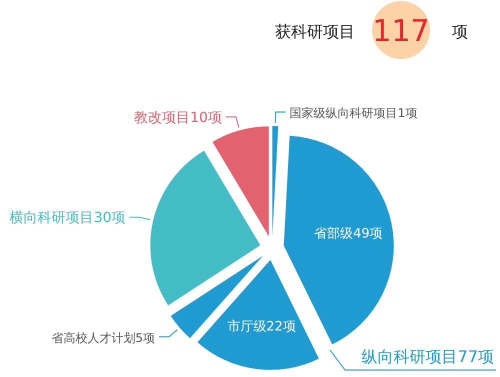 The image size is (500, 377). Describe the element at coordinates (103, 337) in the screenshot. I see `slice-label: 省高校人才计划5项` at that location.